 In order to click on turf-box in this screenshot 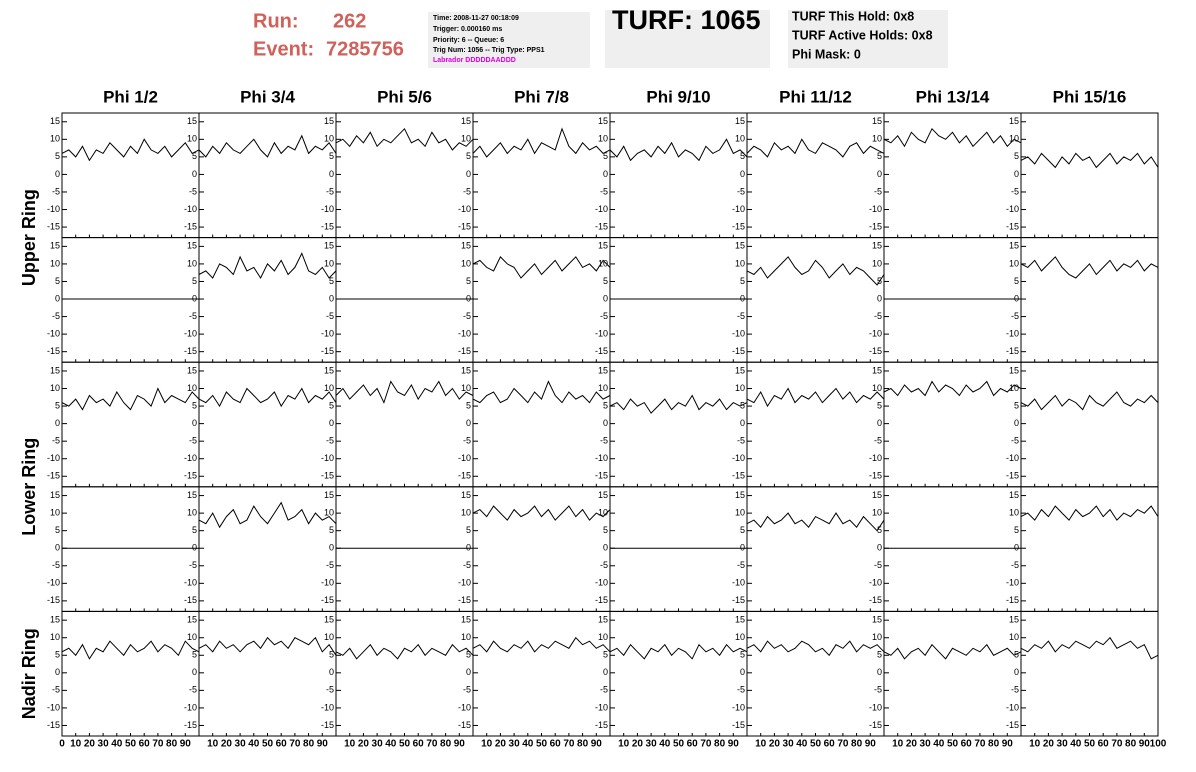, I will do `click(687, 39)`.